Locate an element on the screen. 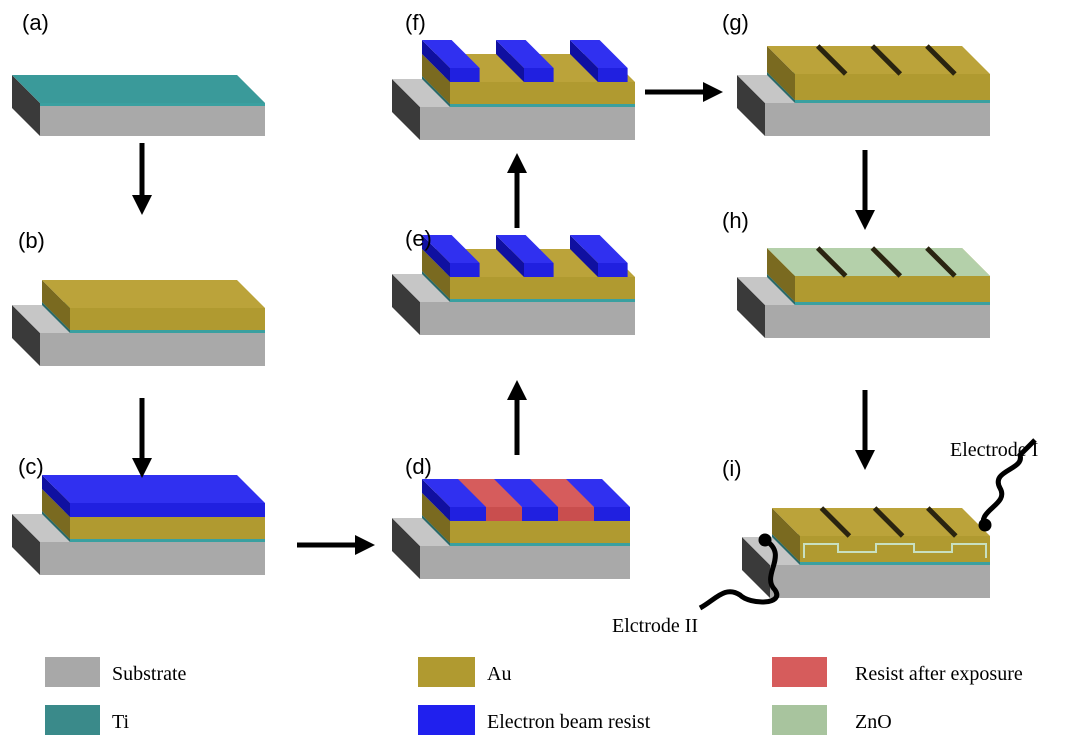 Image resolution: width=1075 pixels, height=735 pixels. legend-label: Resist after exposure is located at coordinates (939, 674).